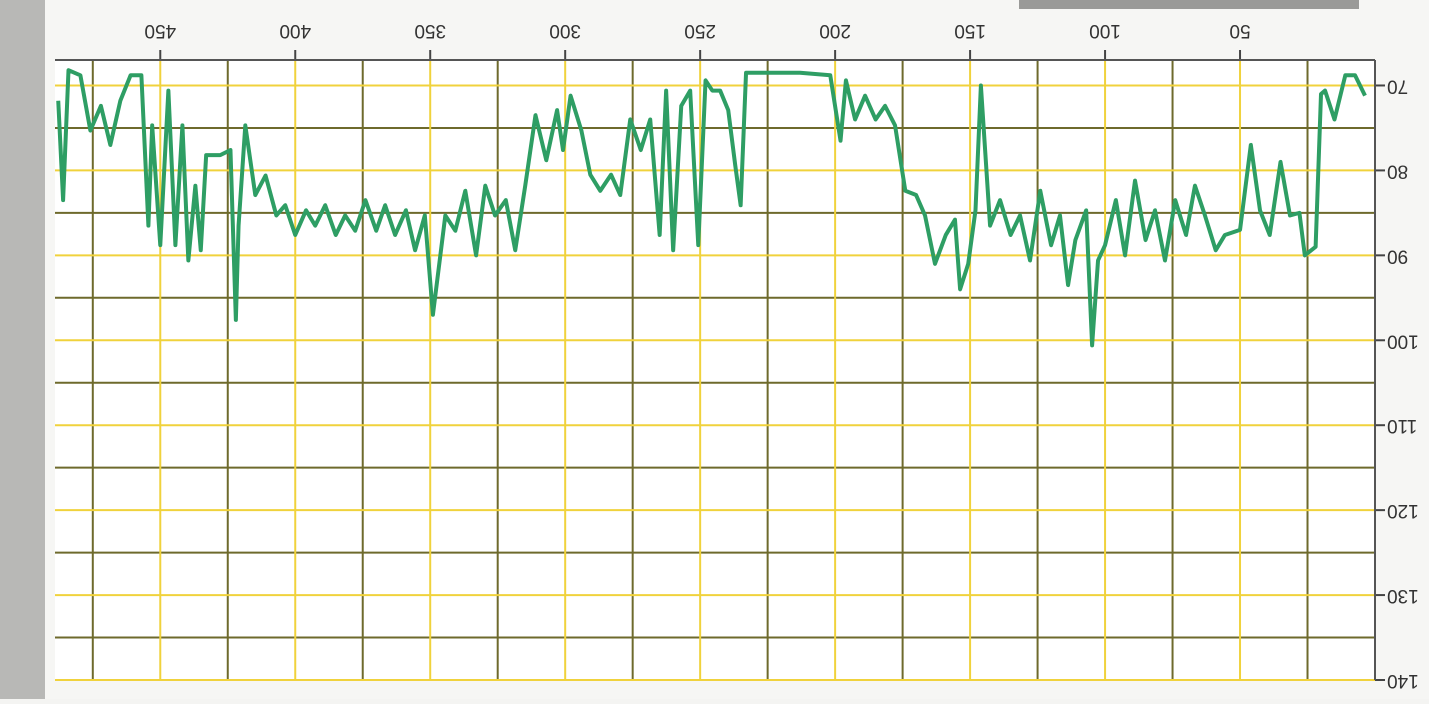  What do you see at coordinates (1403, 595) in the screenshot?
I see `y-tick-label: 130` at bounding box center [1403, 595].